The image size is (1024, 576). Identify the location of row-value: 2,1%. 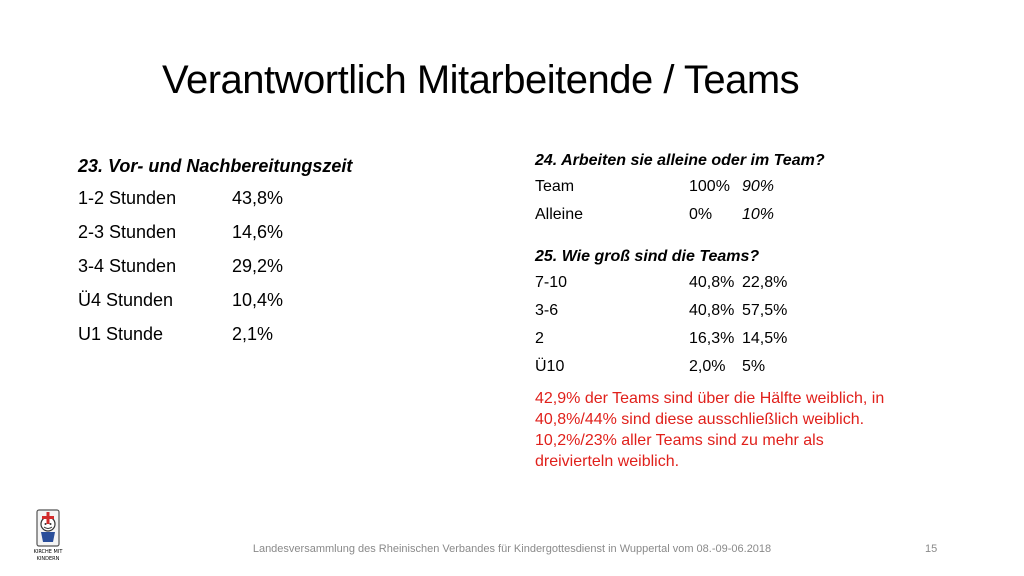
(253, 334).